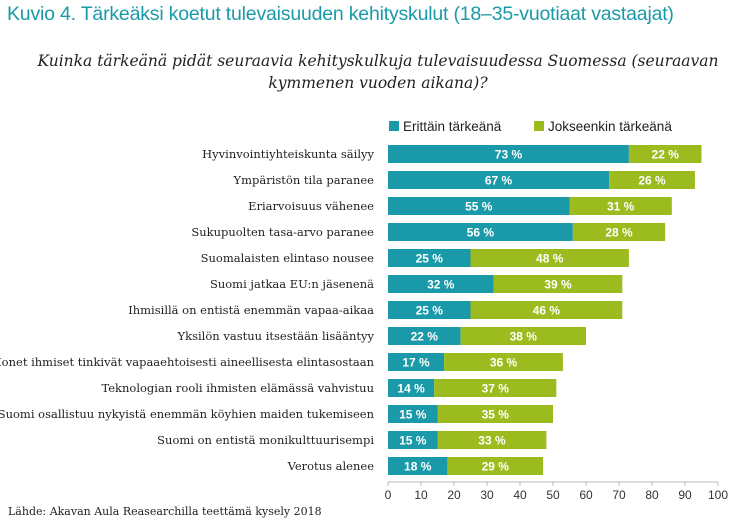 The image size is (755, 524). I want to click on category-label: Sukupuolten tasa-arvo paranee, so click(282, 232).